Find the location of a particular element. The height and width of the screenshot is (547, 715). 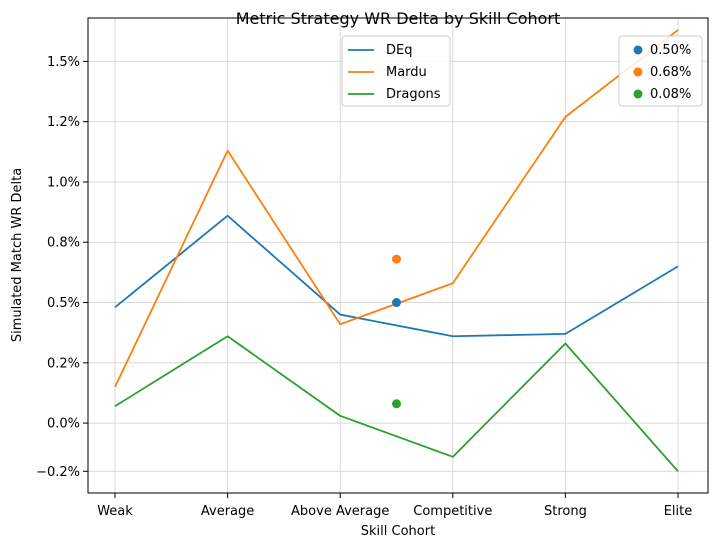

y-tick-label: 1.0% is located at coordinates (63, 182).